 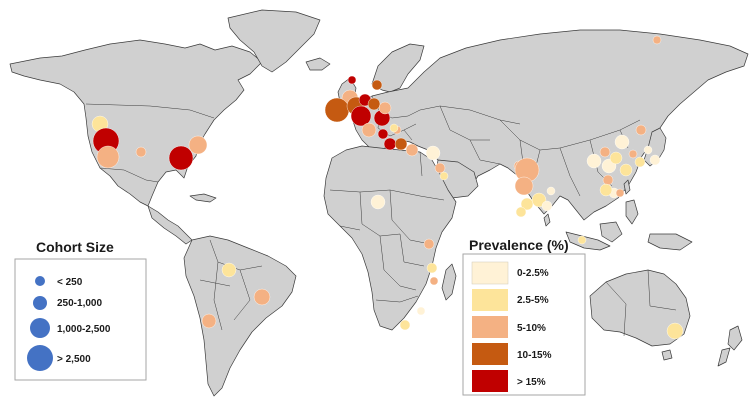 I want to click on marker-australia, so click(x=675, y=331).